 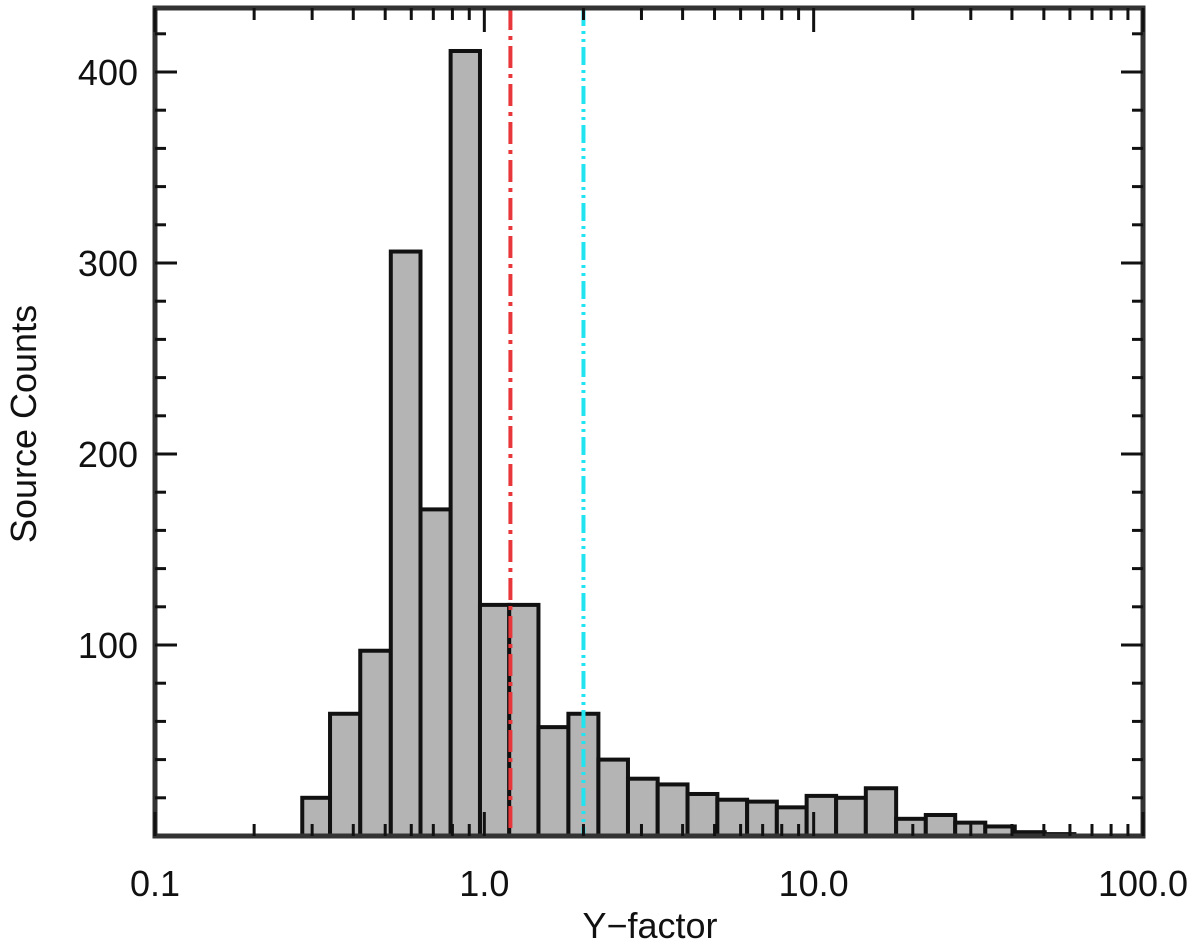 What do you see at coordinates (659, 883) in the screenshot?
I see `x-tick-labels: 0.1 1.0 10.0 100.0` at bounding box center [659, 883].